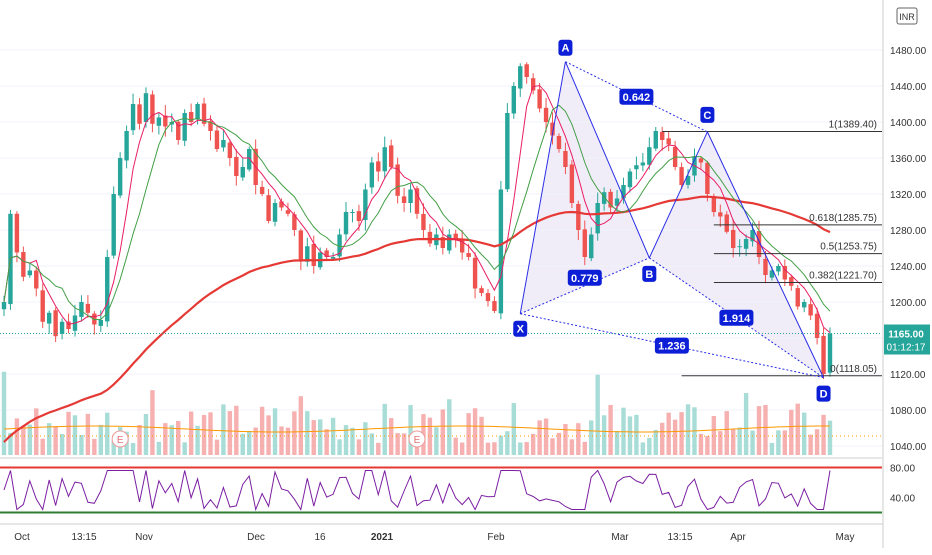  I want to click on price-axis-tick: 1320.00, so click(908, 195).